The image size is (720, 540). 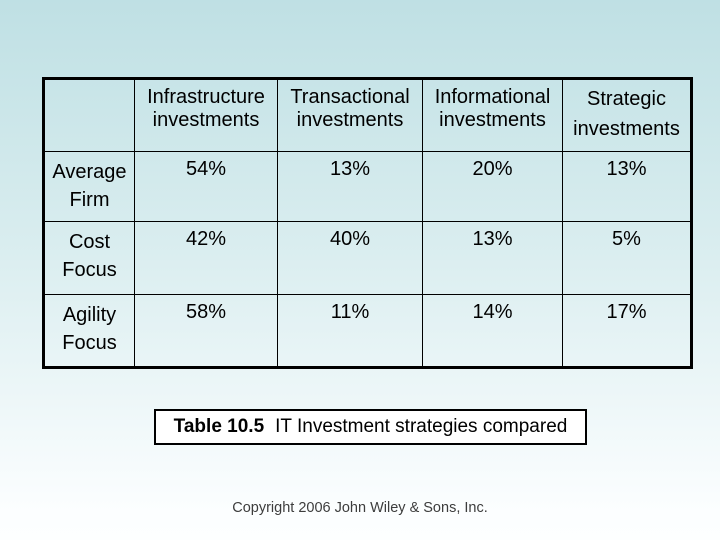 I want to click on table-cell: 58%, so click(x=206, y=331).